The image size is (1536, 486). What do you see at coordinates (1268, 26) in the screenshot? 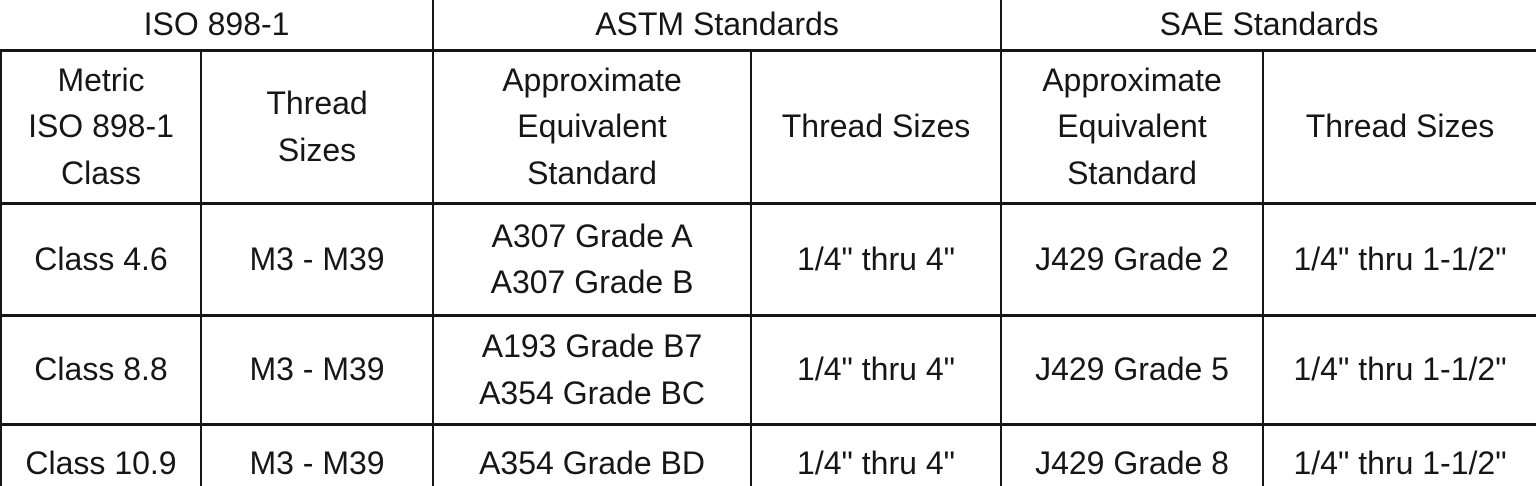
I see `group-header-sae-standards: SAE Standards` at bounding box center [1268, 26].